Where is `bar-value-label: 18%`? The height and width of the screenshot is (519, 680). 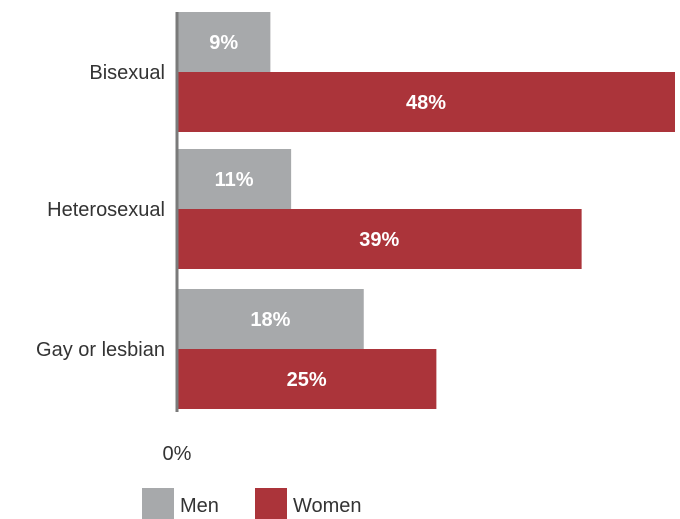
bar-value-label: 18% is located at coordinates (270, 320).